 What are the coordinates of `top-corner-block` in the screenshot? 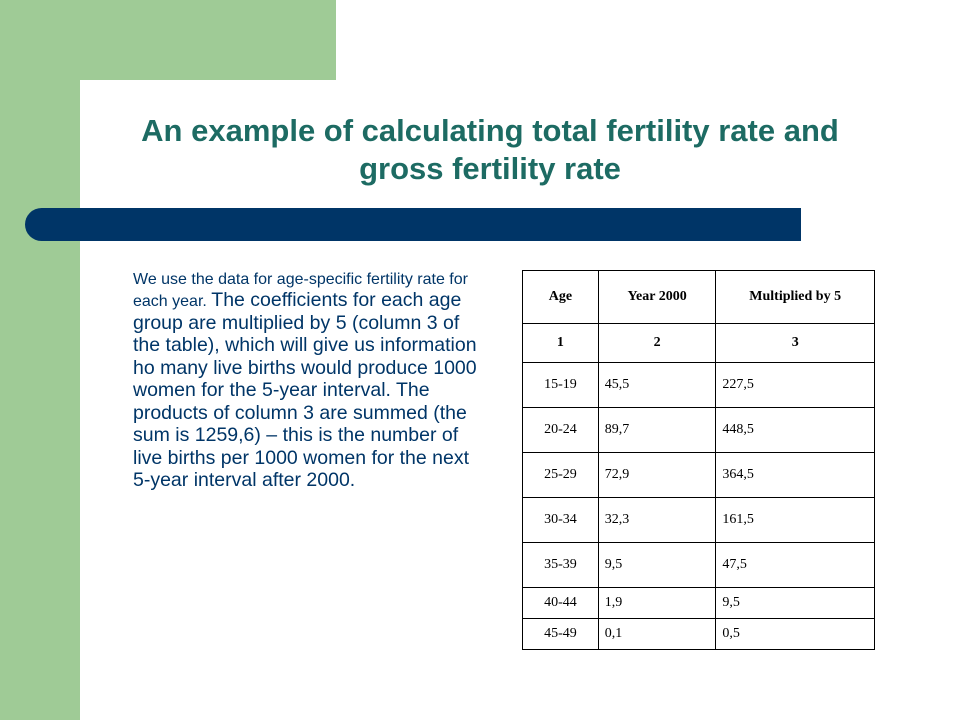 It's located at (168, 40).